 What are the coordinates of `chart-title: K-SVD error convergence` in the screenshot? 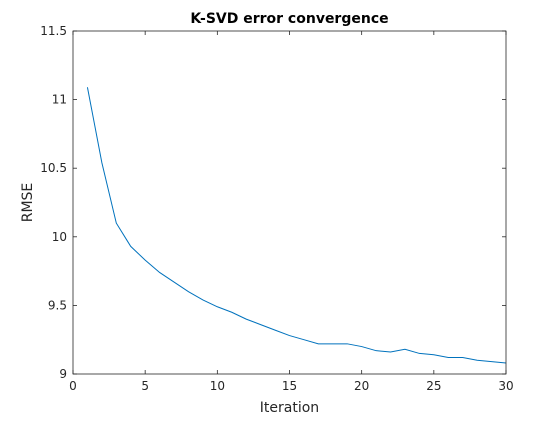 It's located at (289, 19).